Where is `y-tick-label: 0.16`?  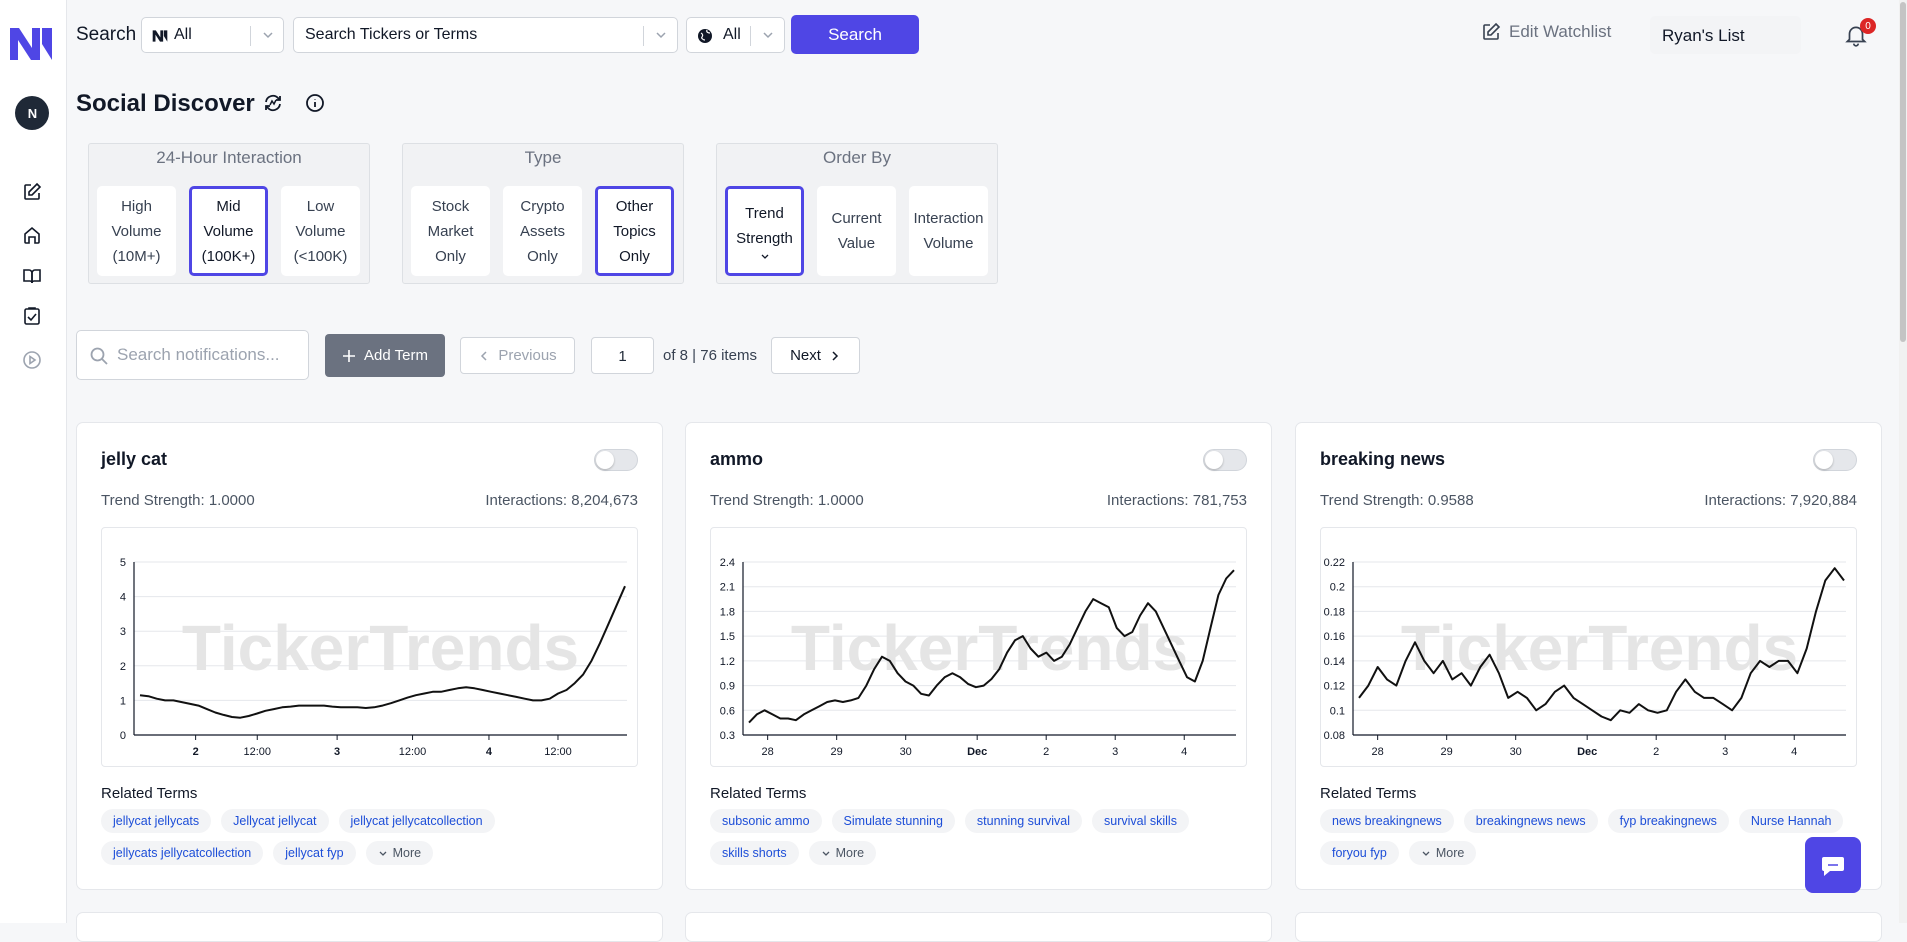 y-tick-label: 0.16 is located at coordinates (1334, 637).